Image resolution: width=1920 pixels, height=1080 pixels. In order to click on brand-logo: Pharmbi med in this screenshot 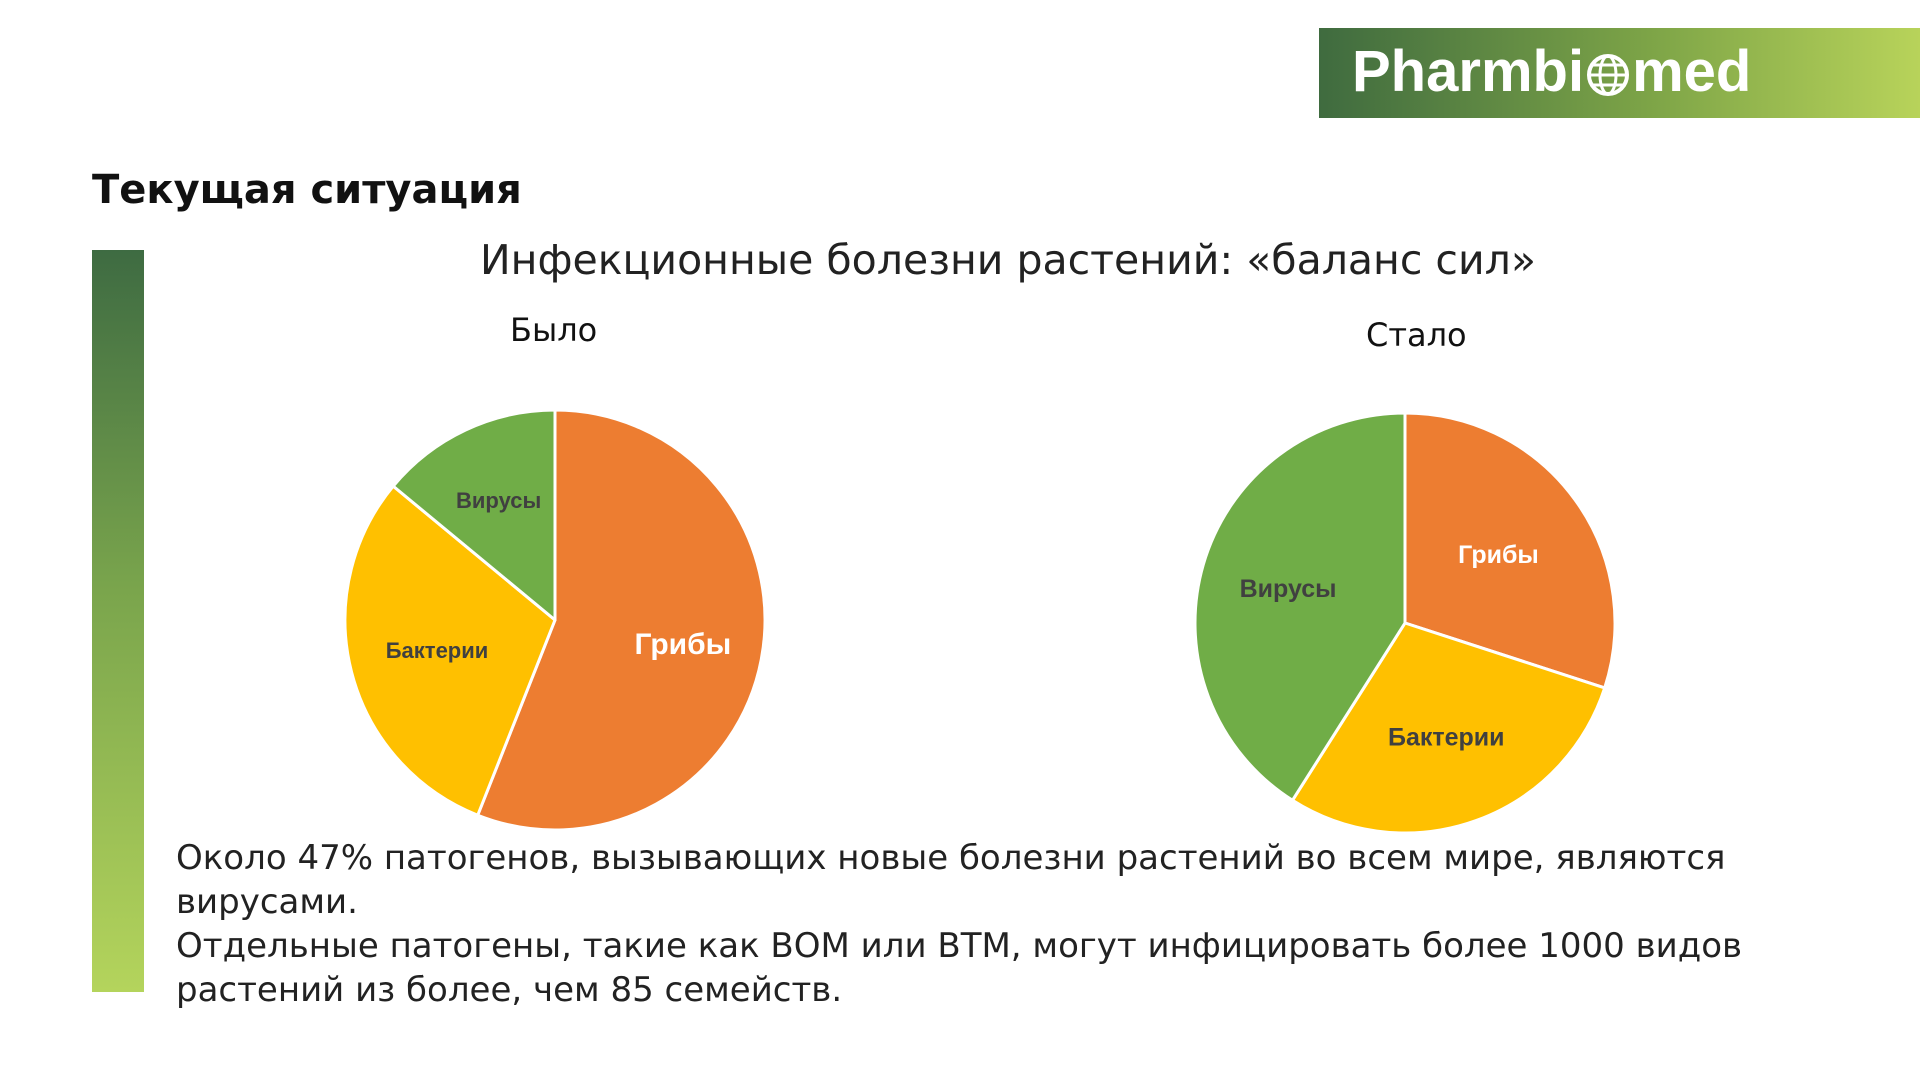, I will do `click(1551, 72)`.